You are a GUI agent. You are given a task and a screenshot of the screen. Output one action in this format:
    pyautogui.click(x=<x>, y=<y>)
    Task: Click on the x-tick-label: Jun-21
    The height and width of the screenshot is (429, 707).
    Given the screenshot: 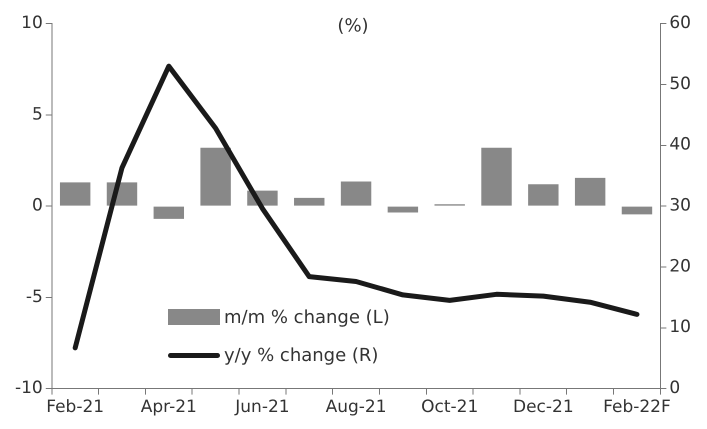 What is the action you would take?
    pyautogui.click(x=262, y=407)
    